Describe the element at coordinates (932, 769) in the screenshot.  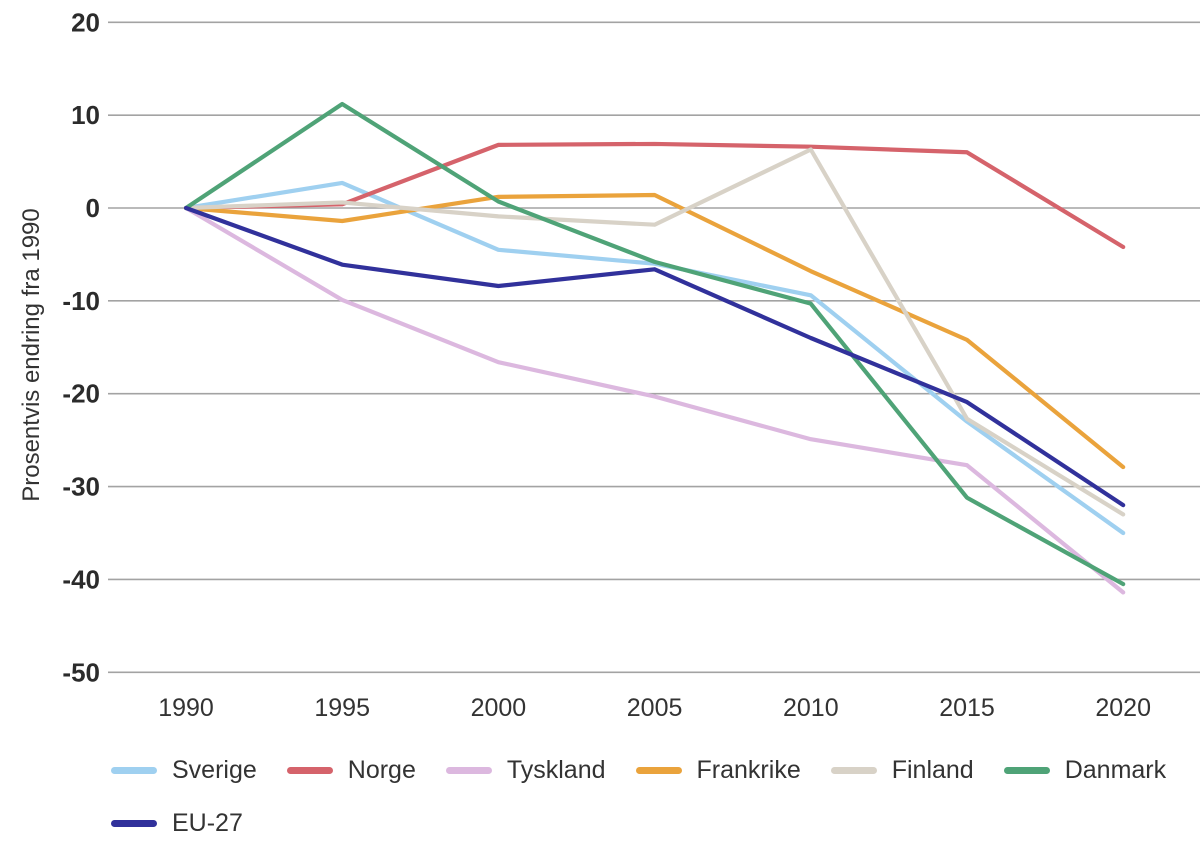
I see `legend-label: Finland` at that location.